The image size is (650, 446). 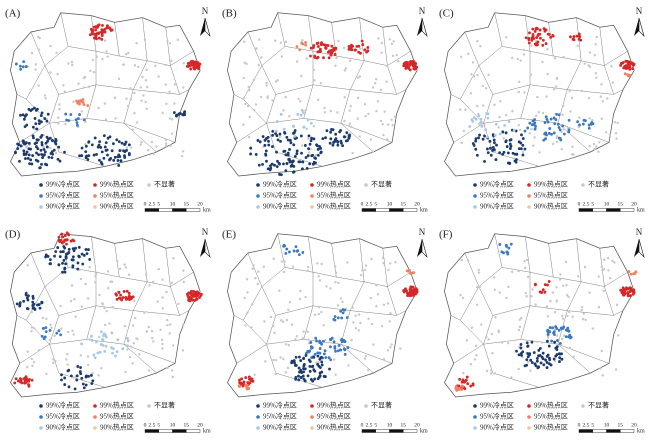 What do you see at coordinates (173, 204) in the screenshot?
I see `scale-tick-label: 10` at bounding box center [173, 204].